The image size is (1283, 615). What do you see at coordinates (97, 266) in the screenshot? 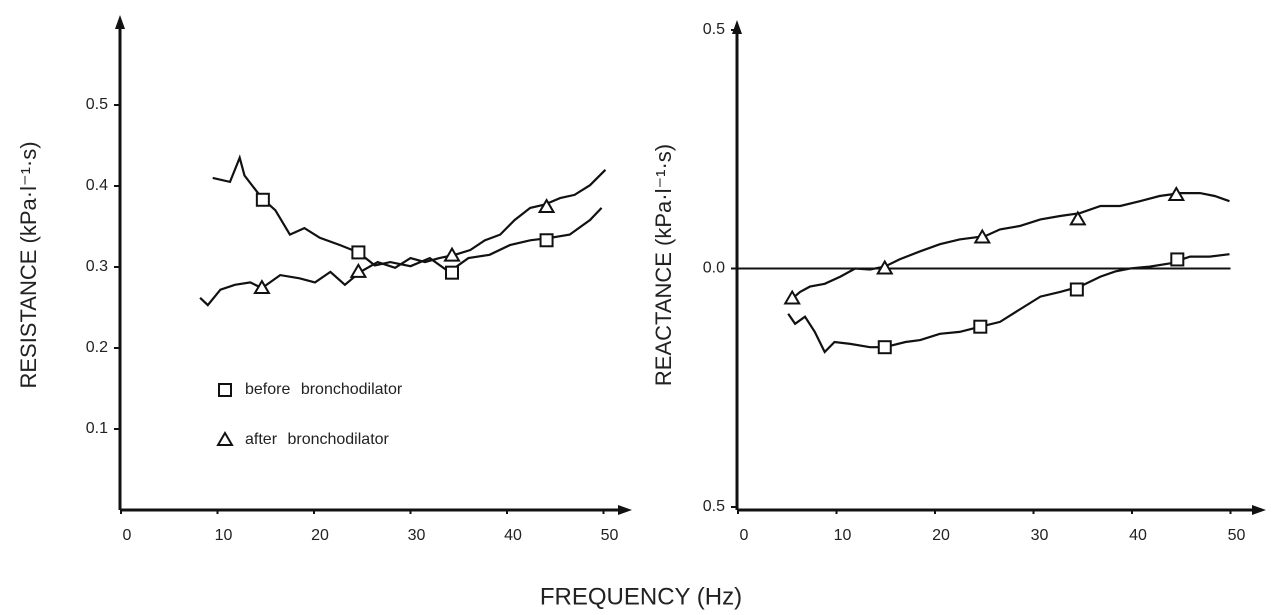
I see `y-tick-label: 0.3` at bounding box center [97, 266].